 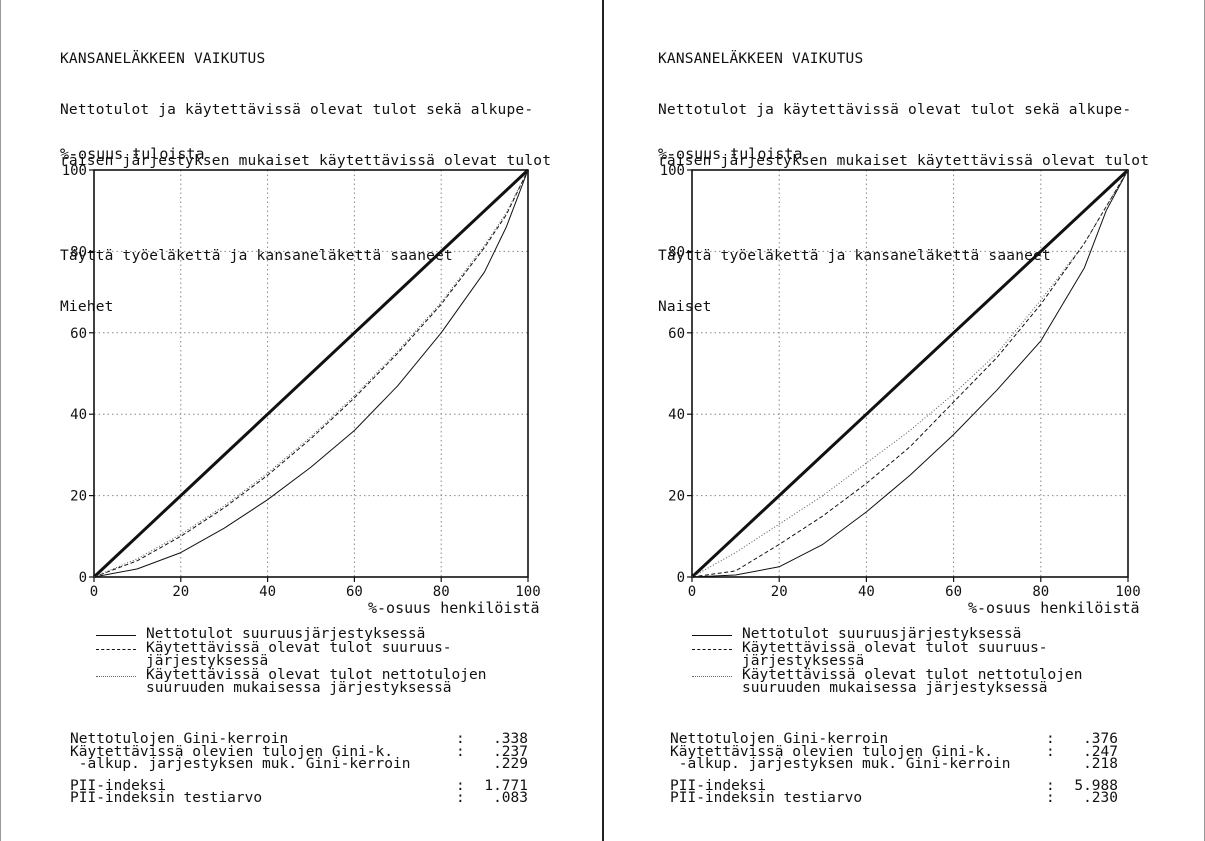 I want to click on stat-value: 5.988, so click(x=1096, y=785).